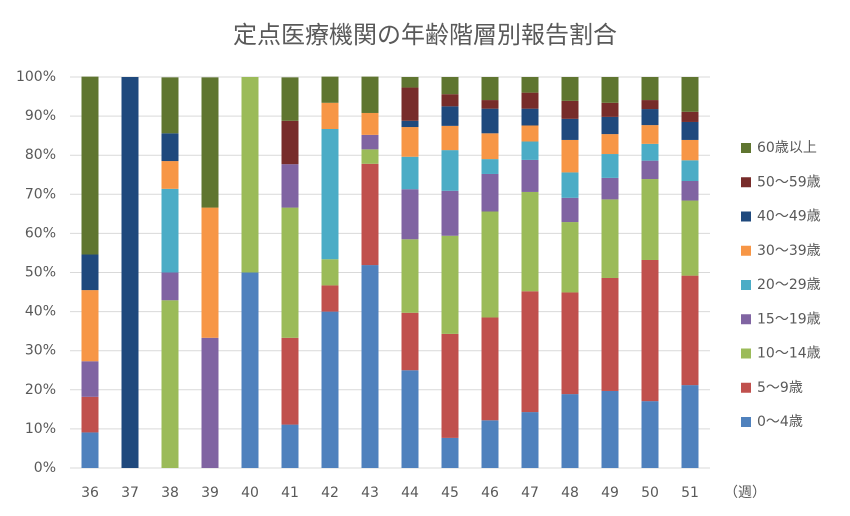 This screenshot has width=850, height=516. What do you see at coordinates (40, 390) in the screenshot?
I see `y-tick-label: 20%` at bounding box center [40, 390].